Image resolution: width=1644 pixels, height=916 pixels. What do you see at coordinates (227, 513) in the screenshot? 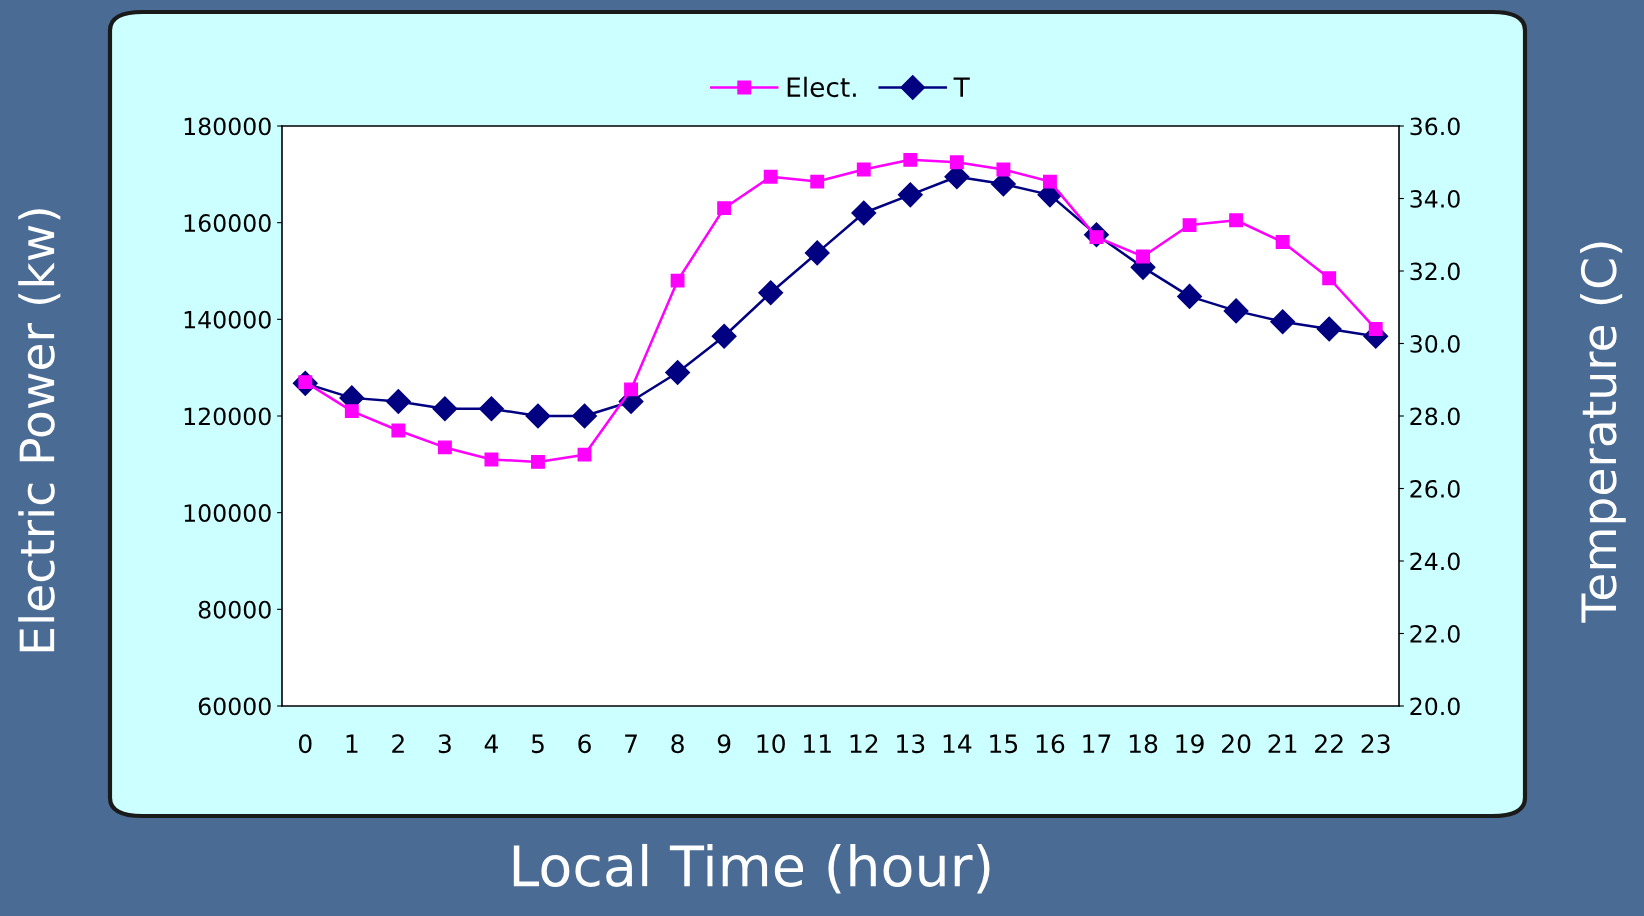
I see `y-tick-label: 100000` at bounding box center [227, 513].